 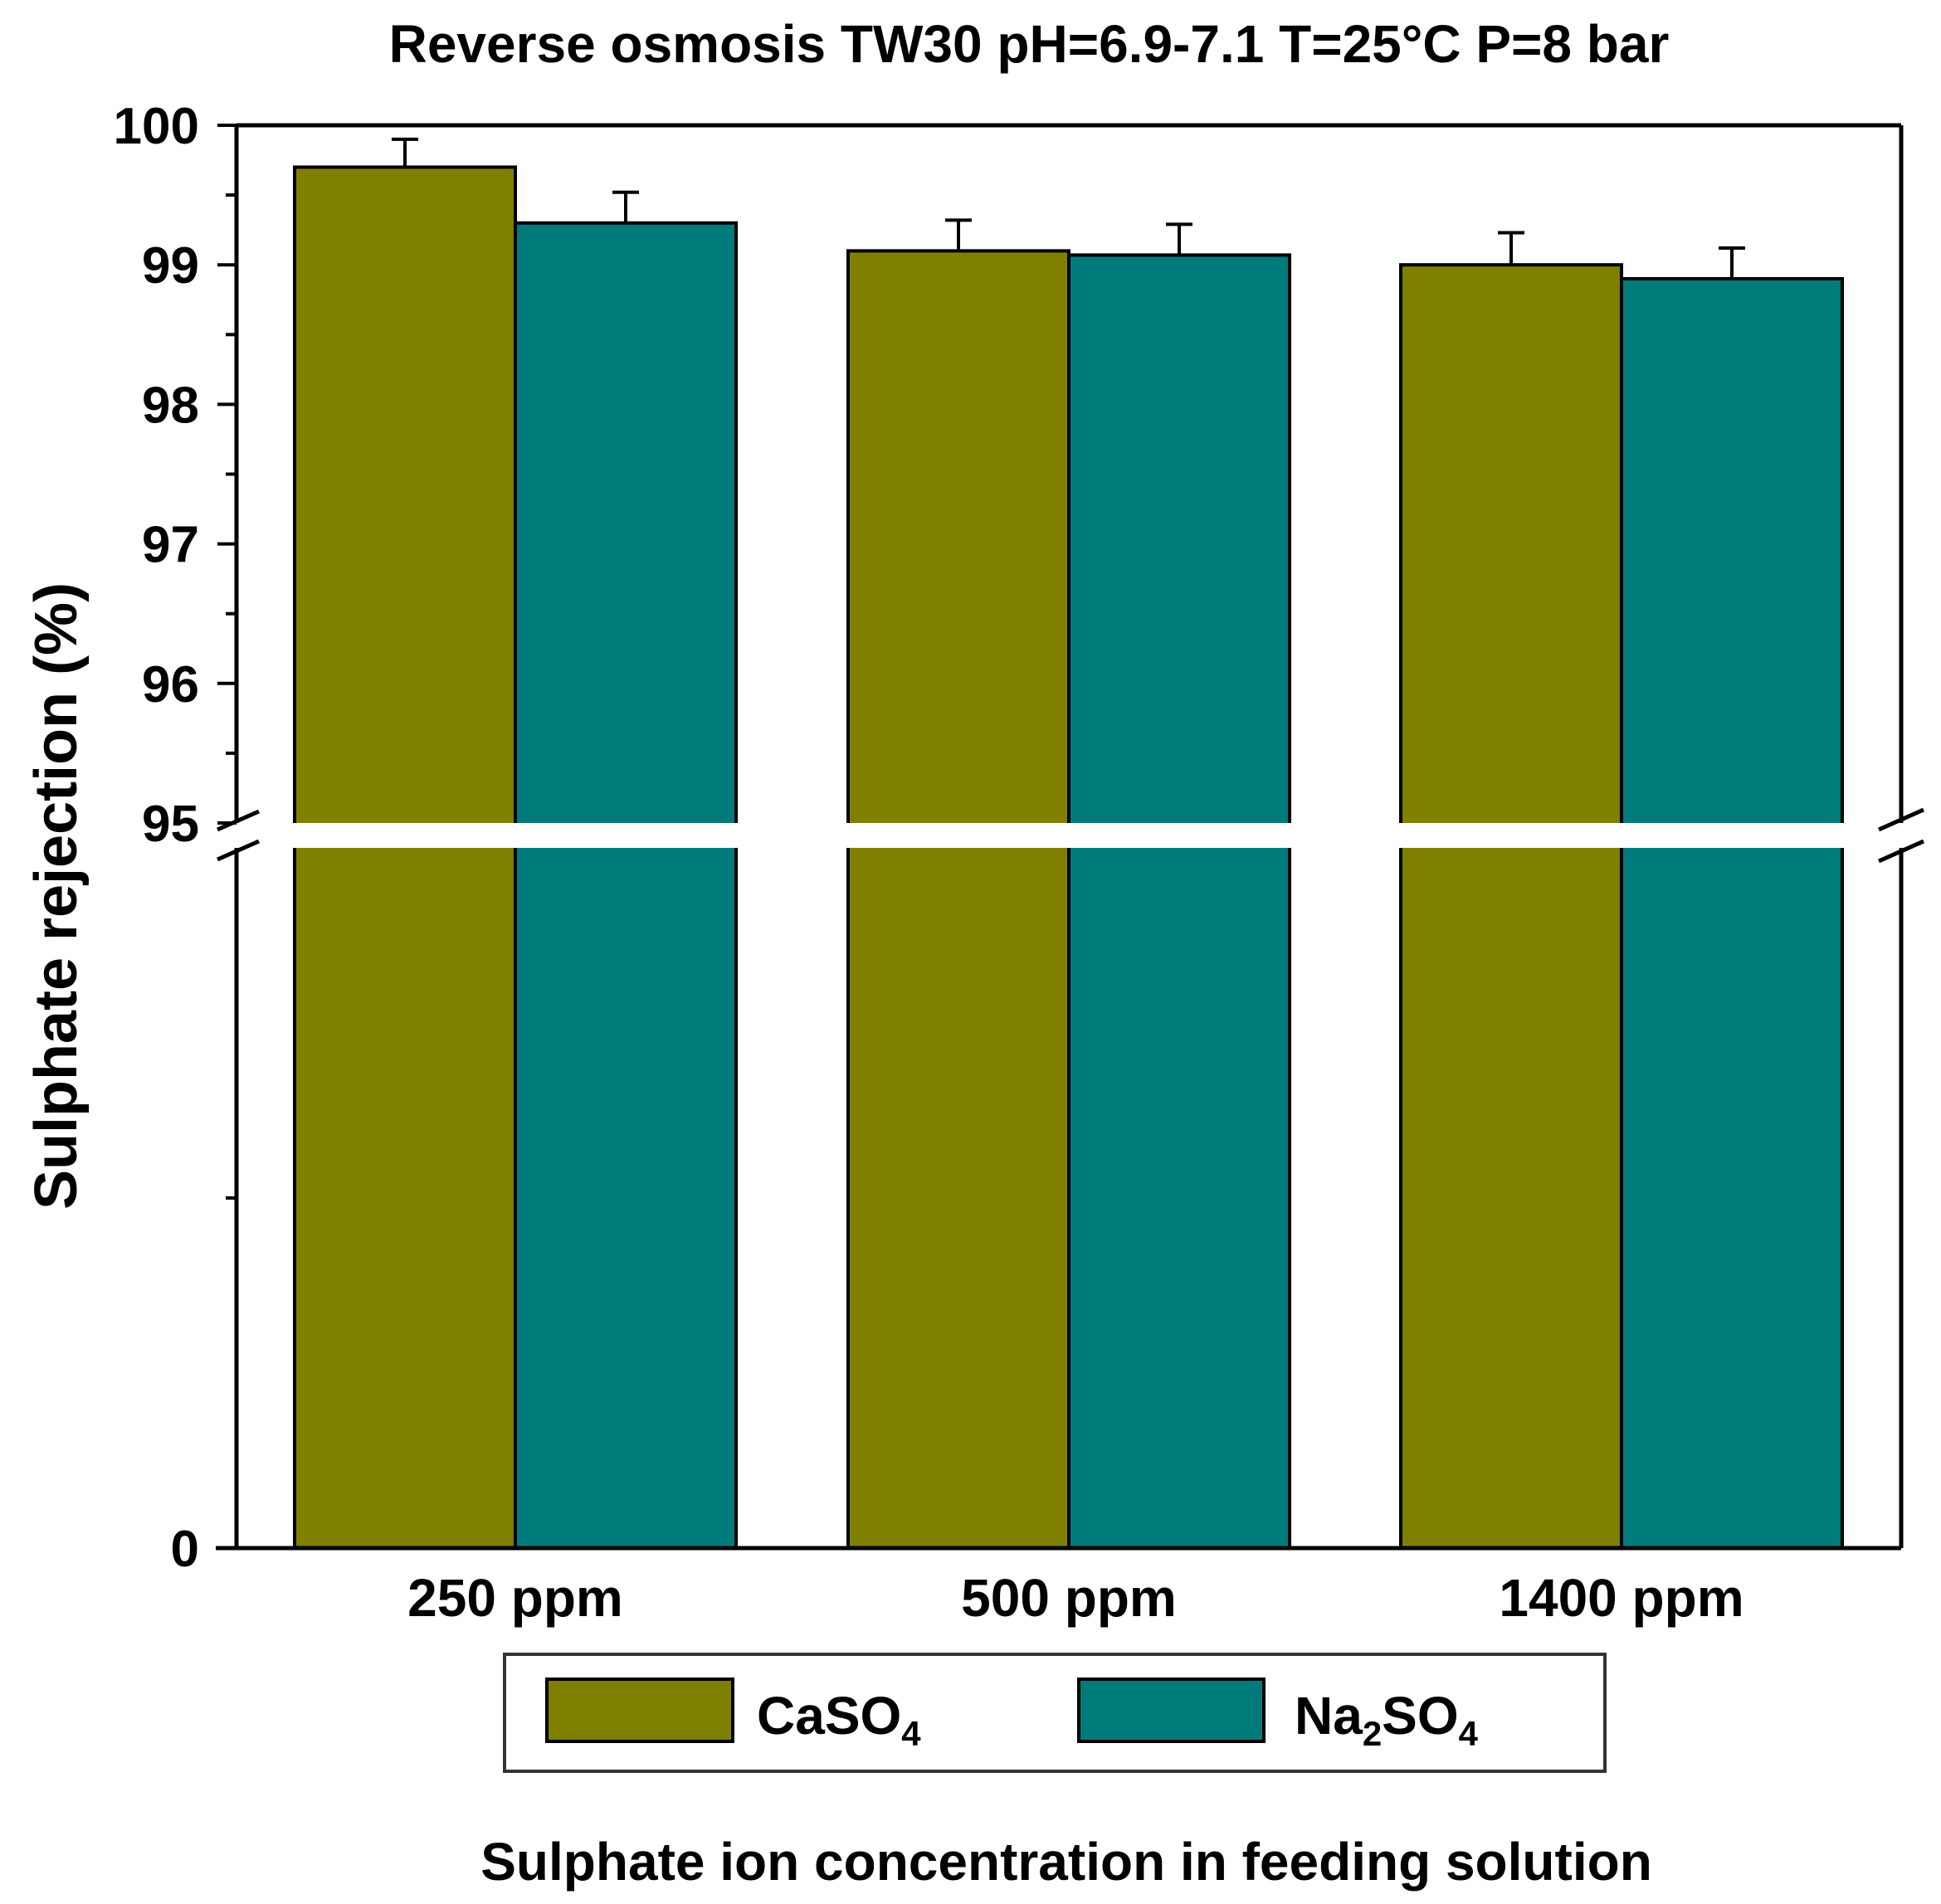 I want to click on legend-label-na2so4: Na2SO4, so click(x=1387, y=1719).